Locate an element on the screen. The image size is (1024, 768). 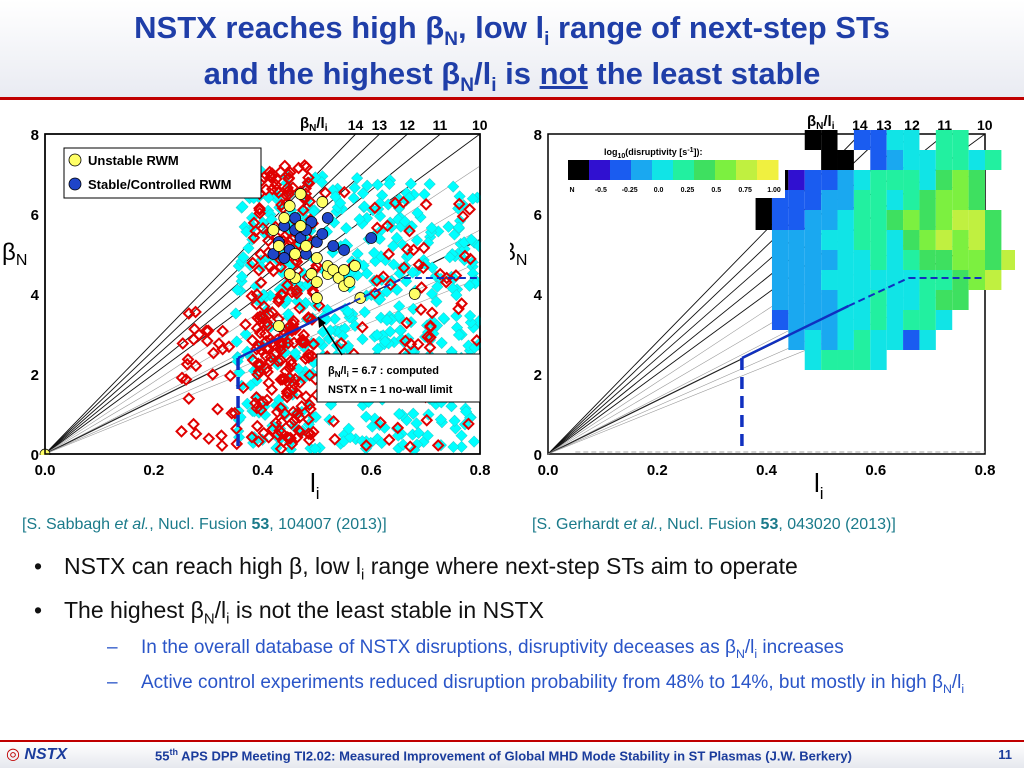
colorbar-swatches is located at coordinates (673, 170).